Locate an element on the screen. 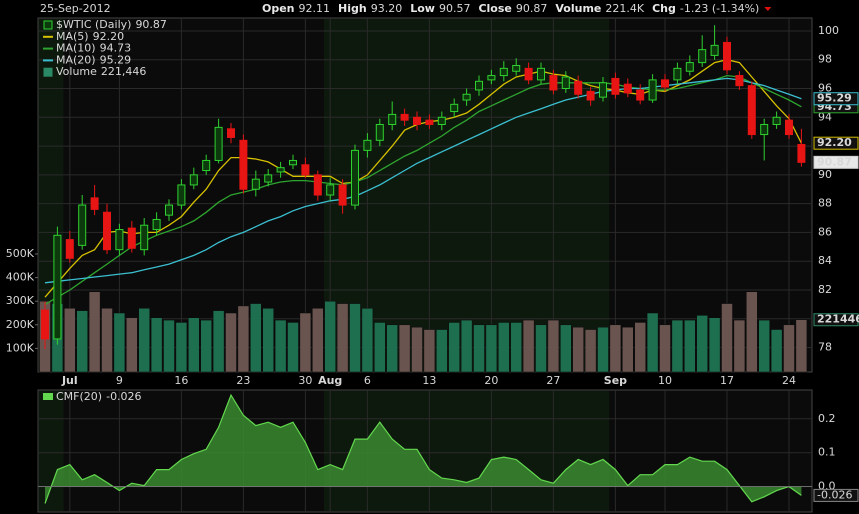 This screenshot has width=859, height=514. x-tick-label: 13 is located at coordinates (429, 380).